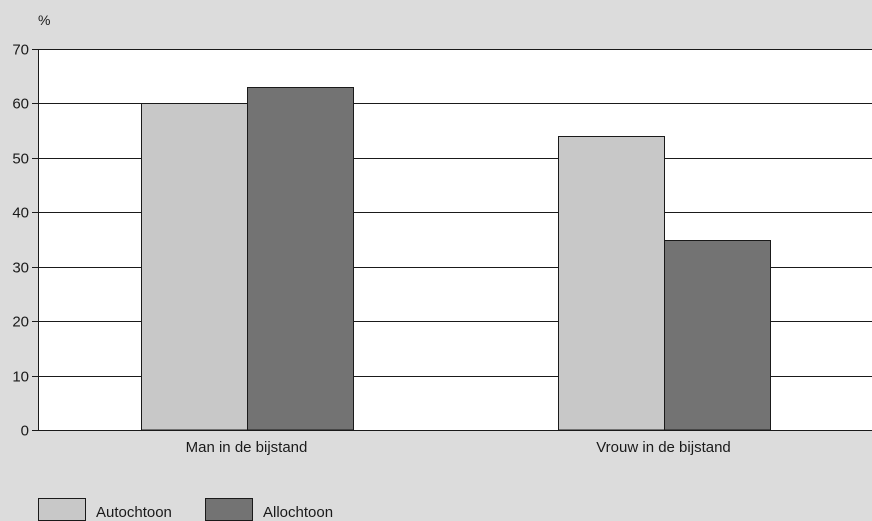  I want to click on x-axis-category-labels: Man in de bijstand Vrouw in de bijstand, so click(458, 447).